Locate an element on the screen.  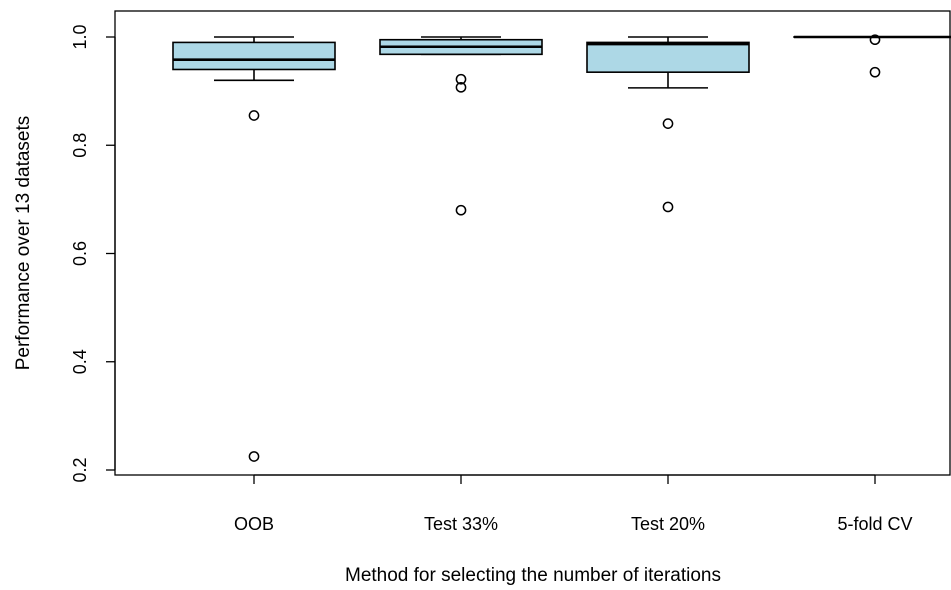
y-tick-label: 0.6 is located at coordinates (80, 253).